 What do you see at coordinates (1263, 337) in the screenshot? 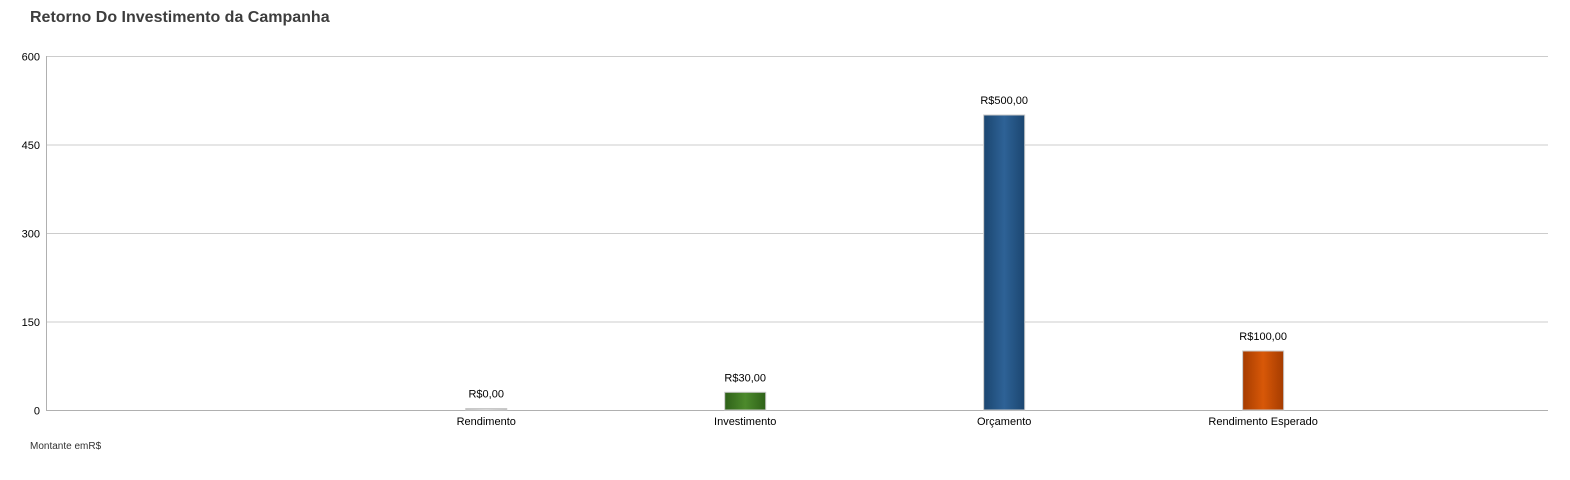
I see `data-label: R$100,00` at bounding box center [1263, 337].